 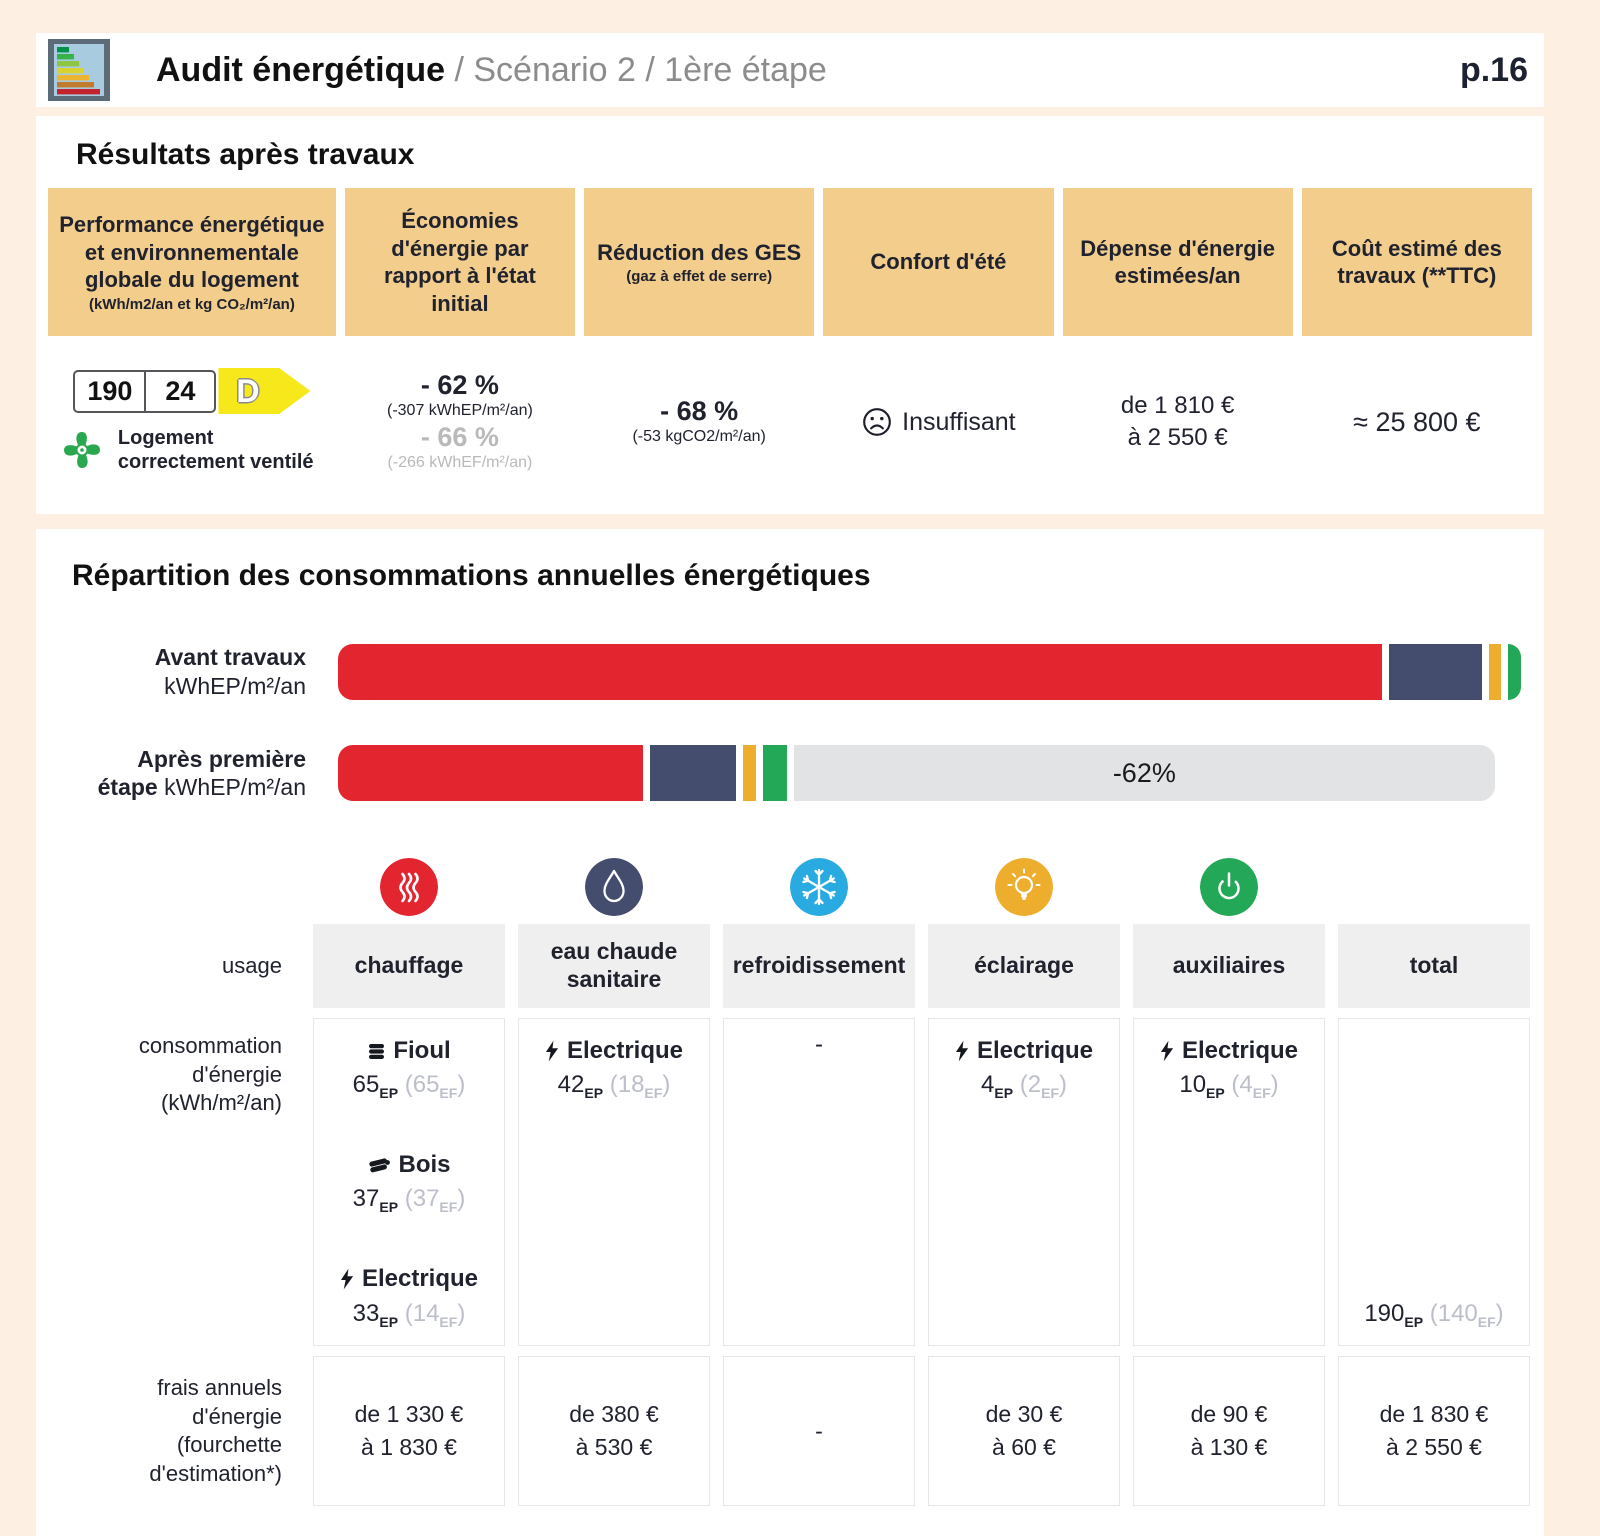 I want to click on ges-detail: (-53 kgCO2/m²/an), so click(x=699, y=437).